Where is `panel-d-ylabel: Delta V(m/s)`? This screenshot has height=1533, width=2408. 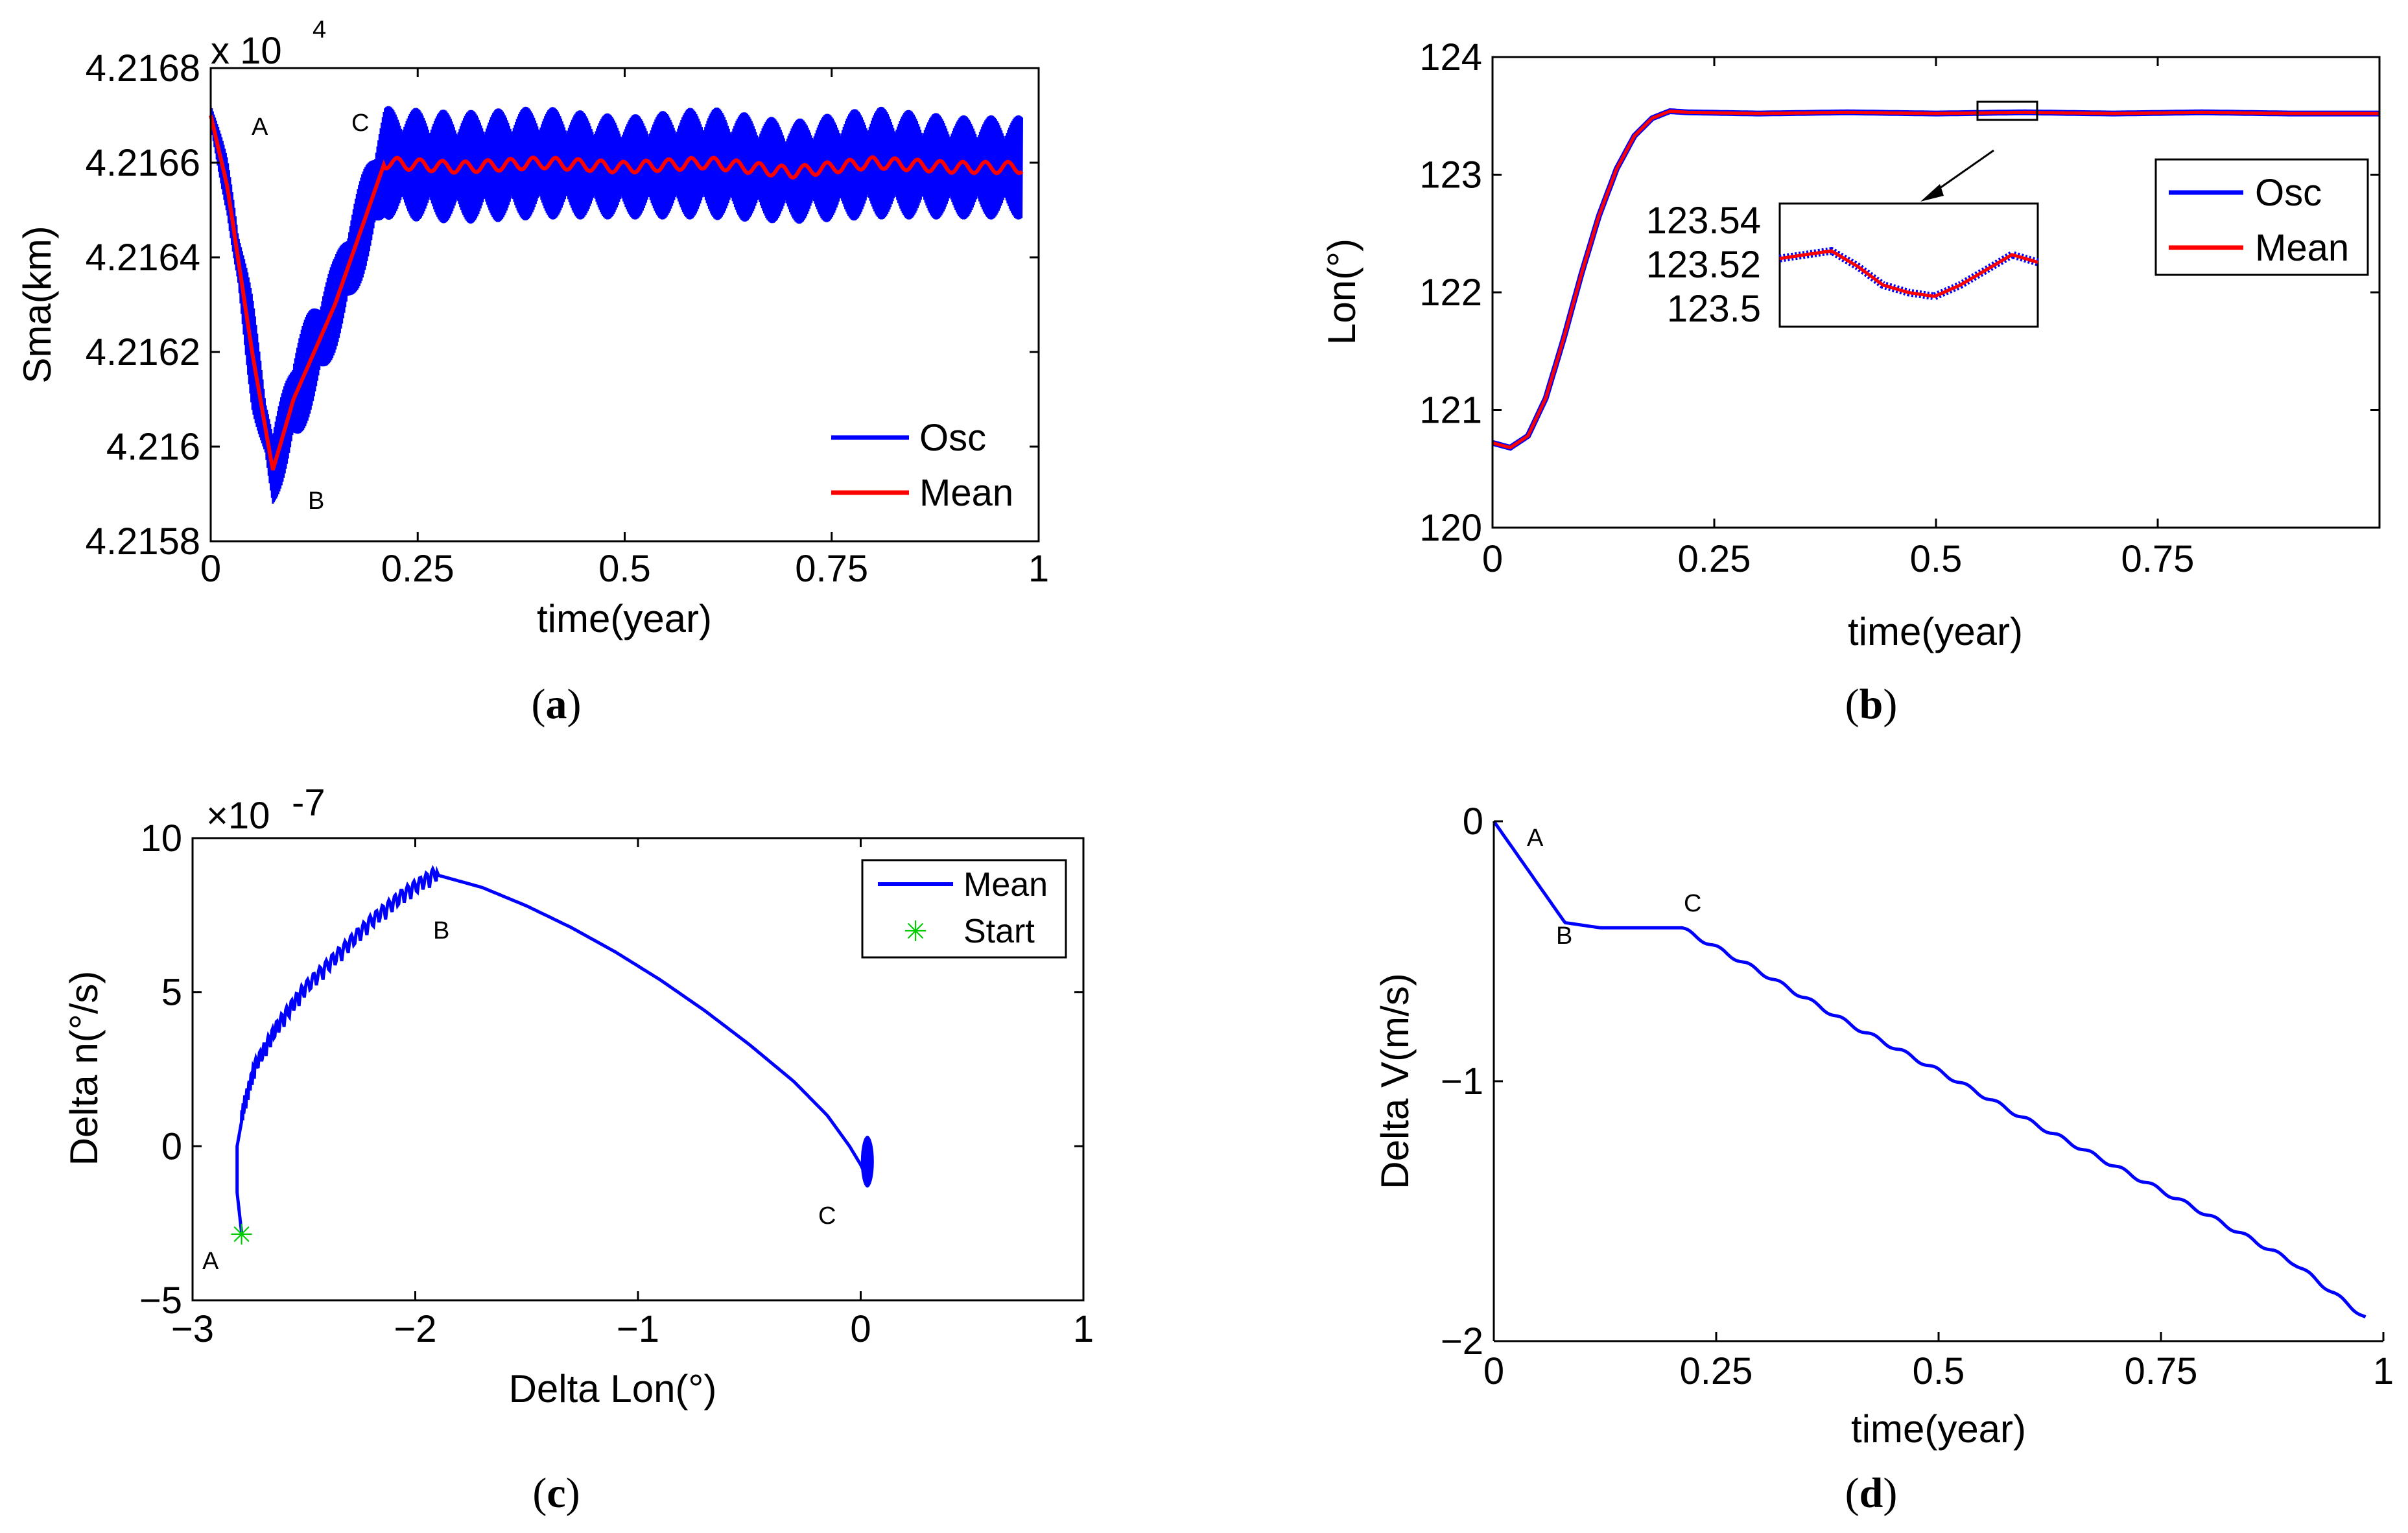 panel-d-ylabel: Delta V(m/s) is located at coordinates (1395, 1081).